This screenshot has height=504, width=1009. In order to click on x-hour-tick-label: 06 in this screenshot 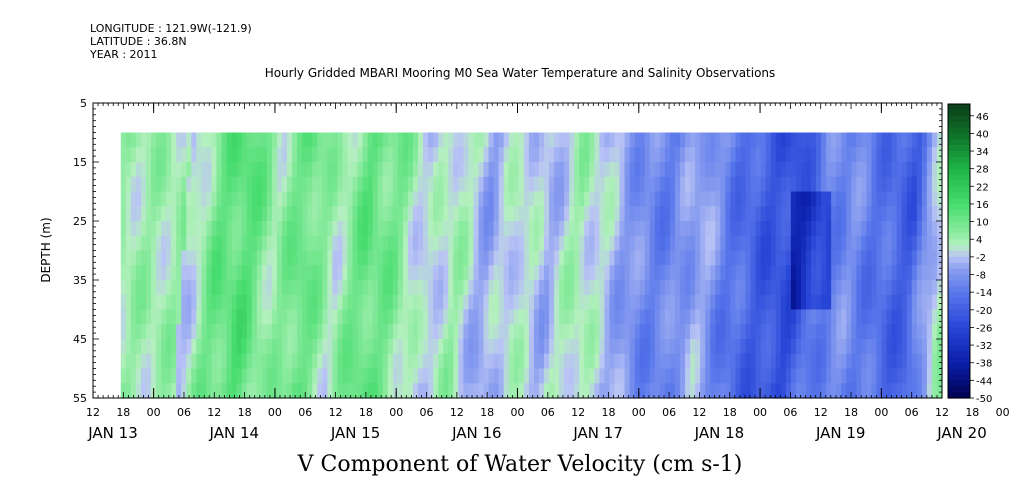, I will do `click(790, 412)`.